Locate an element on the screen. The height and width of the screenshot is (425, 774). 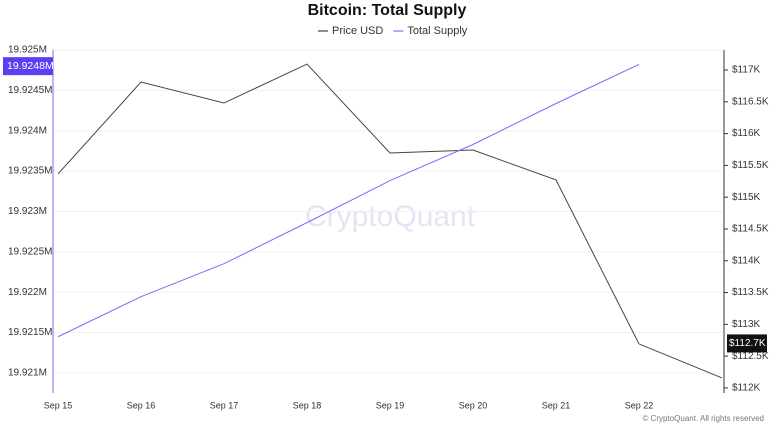
x-tick-label: Sep 18 is located at coordinates (307, 405).